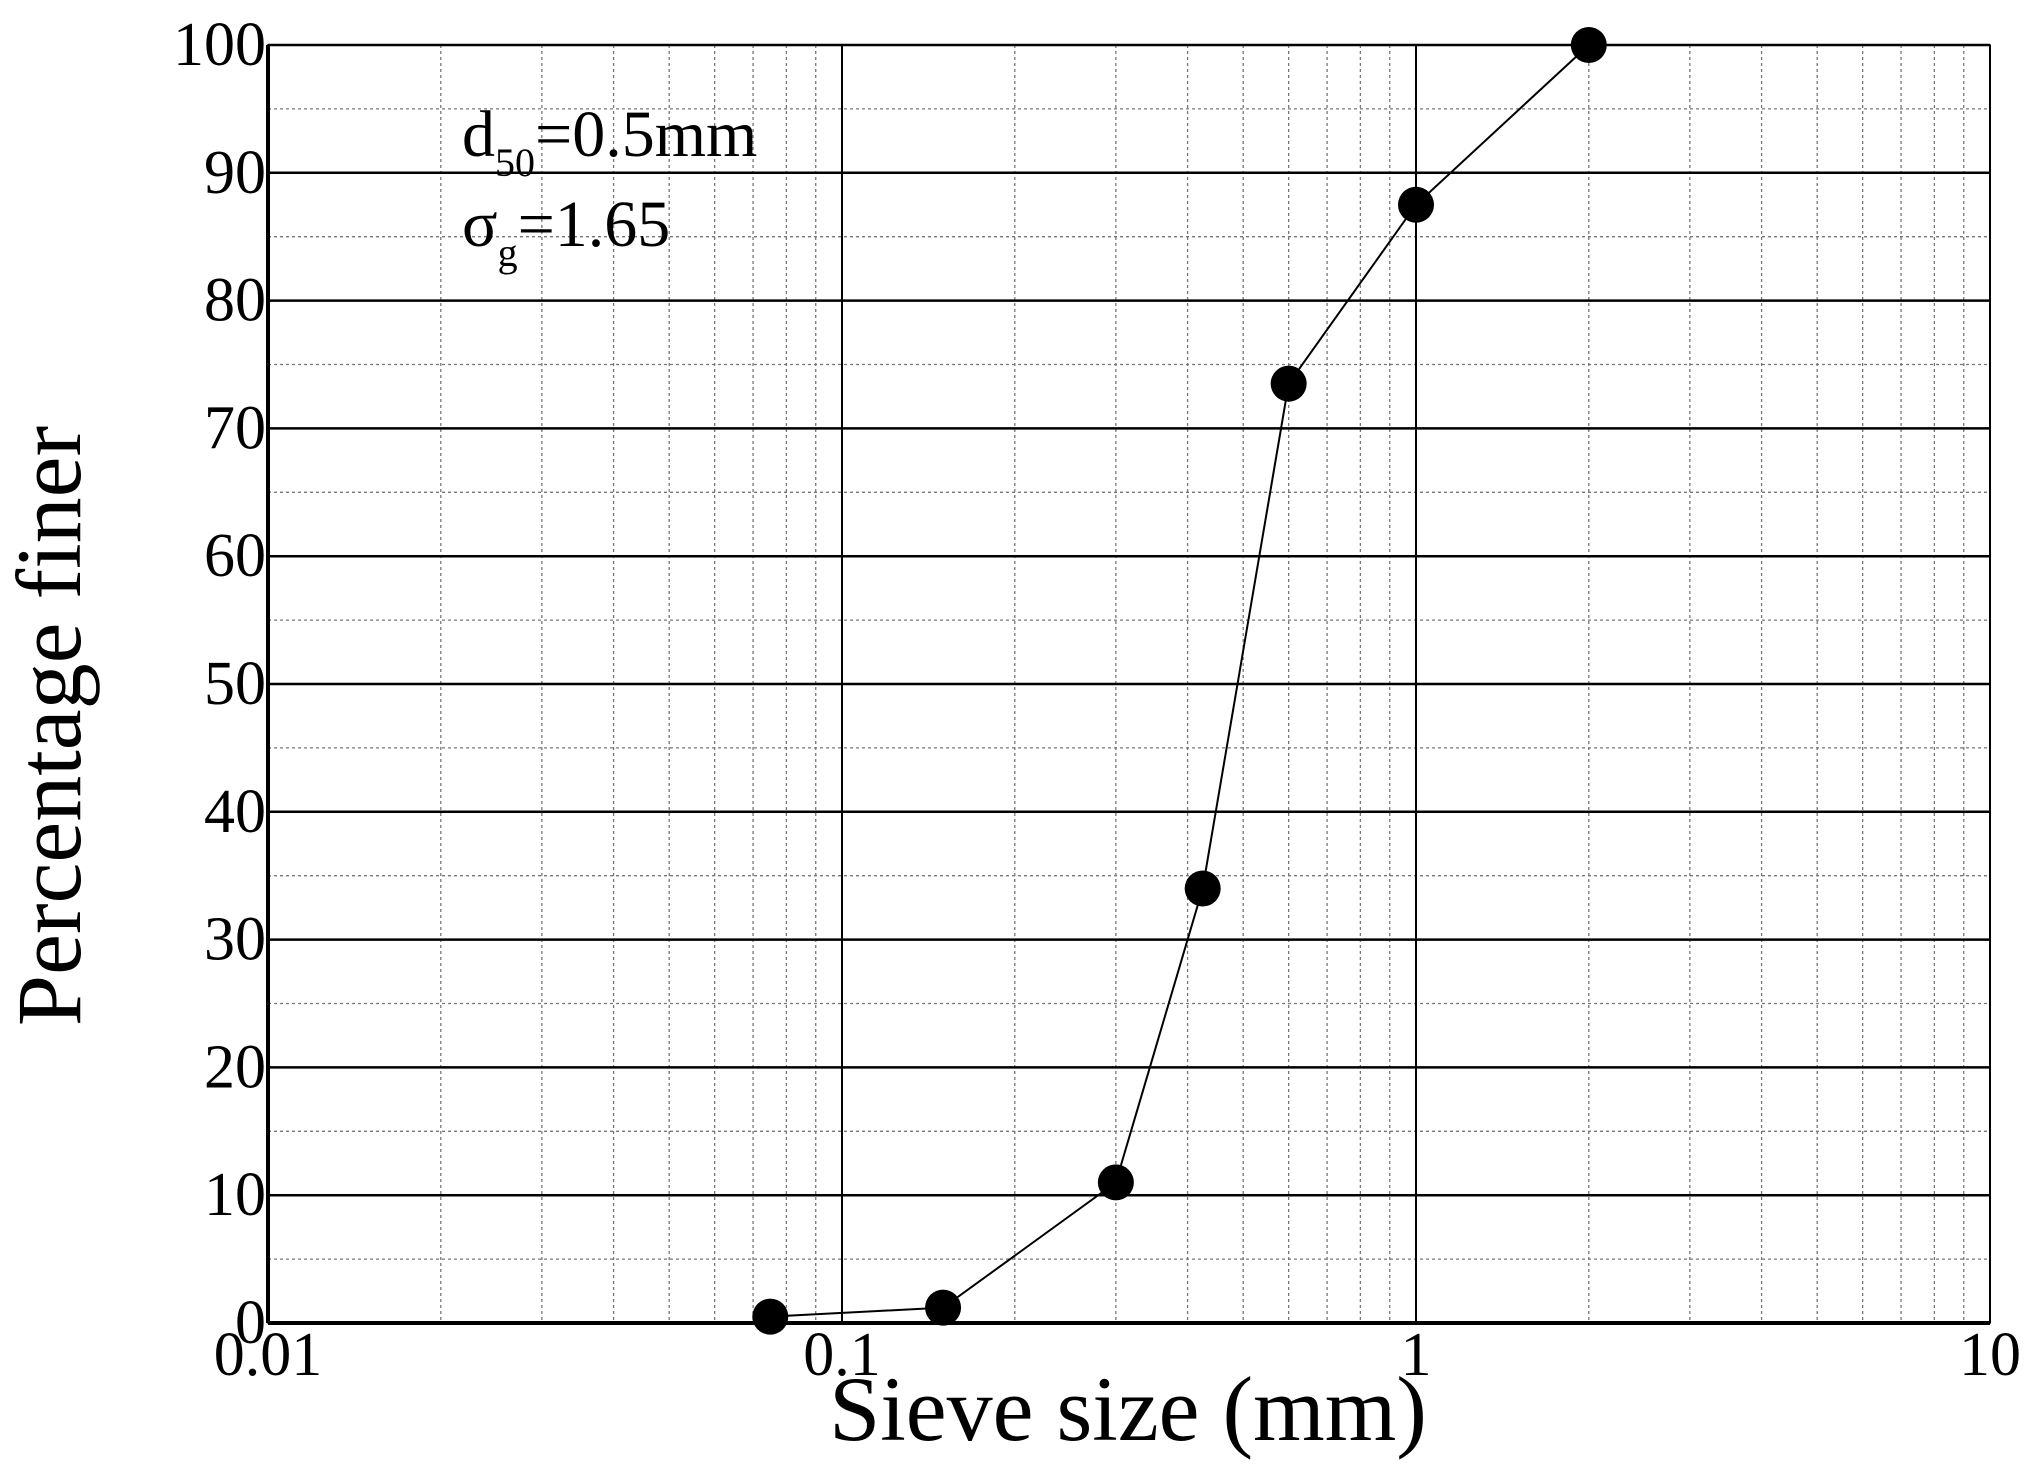 This screenshot has height=1469, width=2033. I want to click on annotation: σg=1.65, so click(566, 231).